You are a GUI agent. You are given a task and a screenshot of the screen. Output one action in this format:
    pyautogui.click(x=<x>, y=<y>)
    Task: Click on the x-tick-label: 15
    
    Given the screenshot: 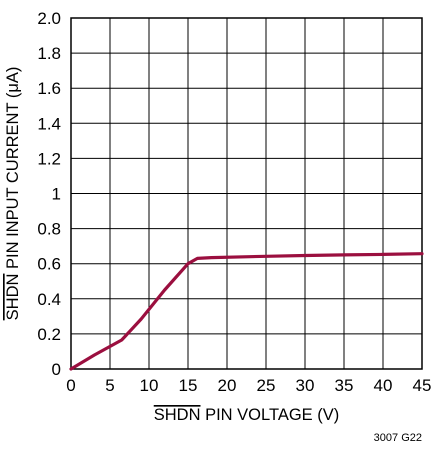 What is the action you would take?
    pyautogui.click(x=188, y=385)
    